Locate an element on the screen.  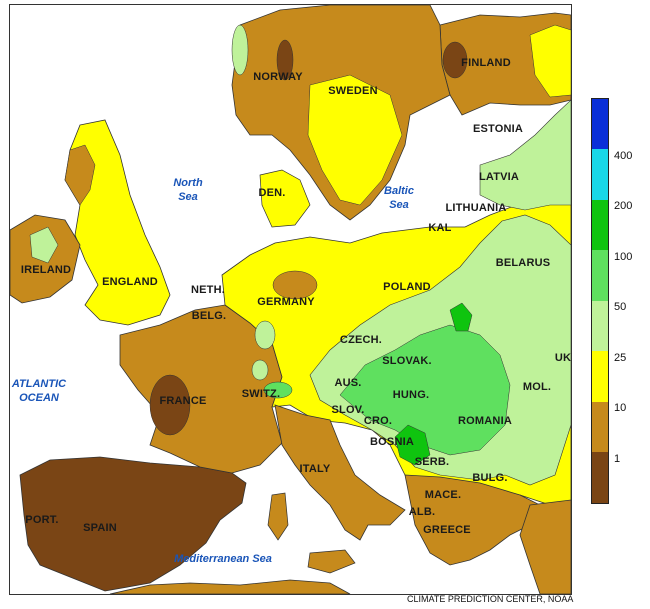
land-italy is located at coordinates (340, 472).